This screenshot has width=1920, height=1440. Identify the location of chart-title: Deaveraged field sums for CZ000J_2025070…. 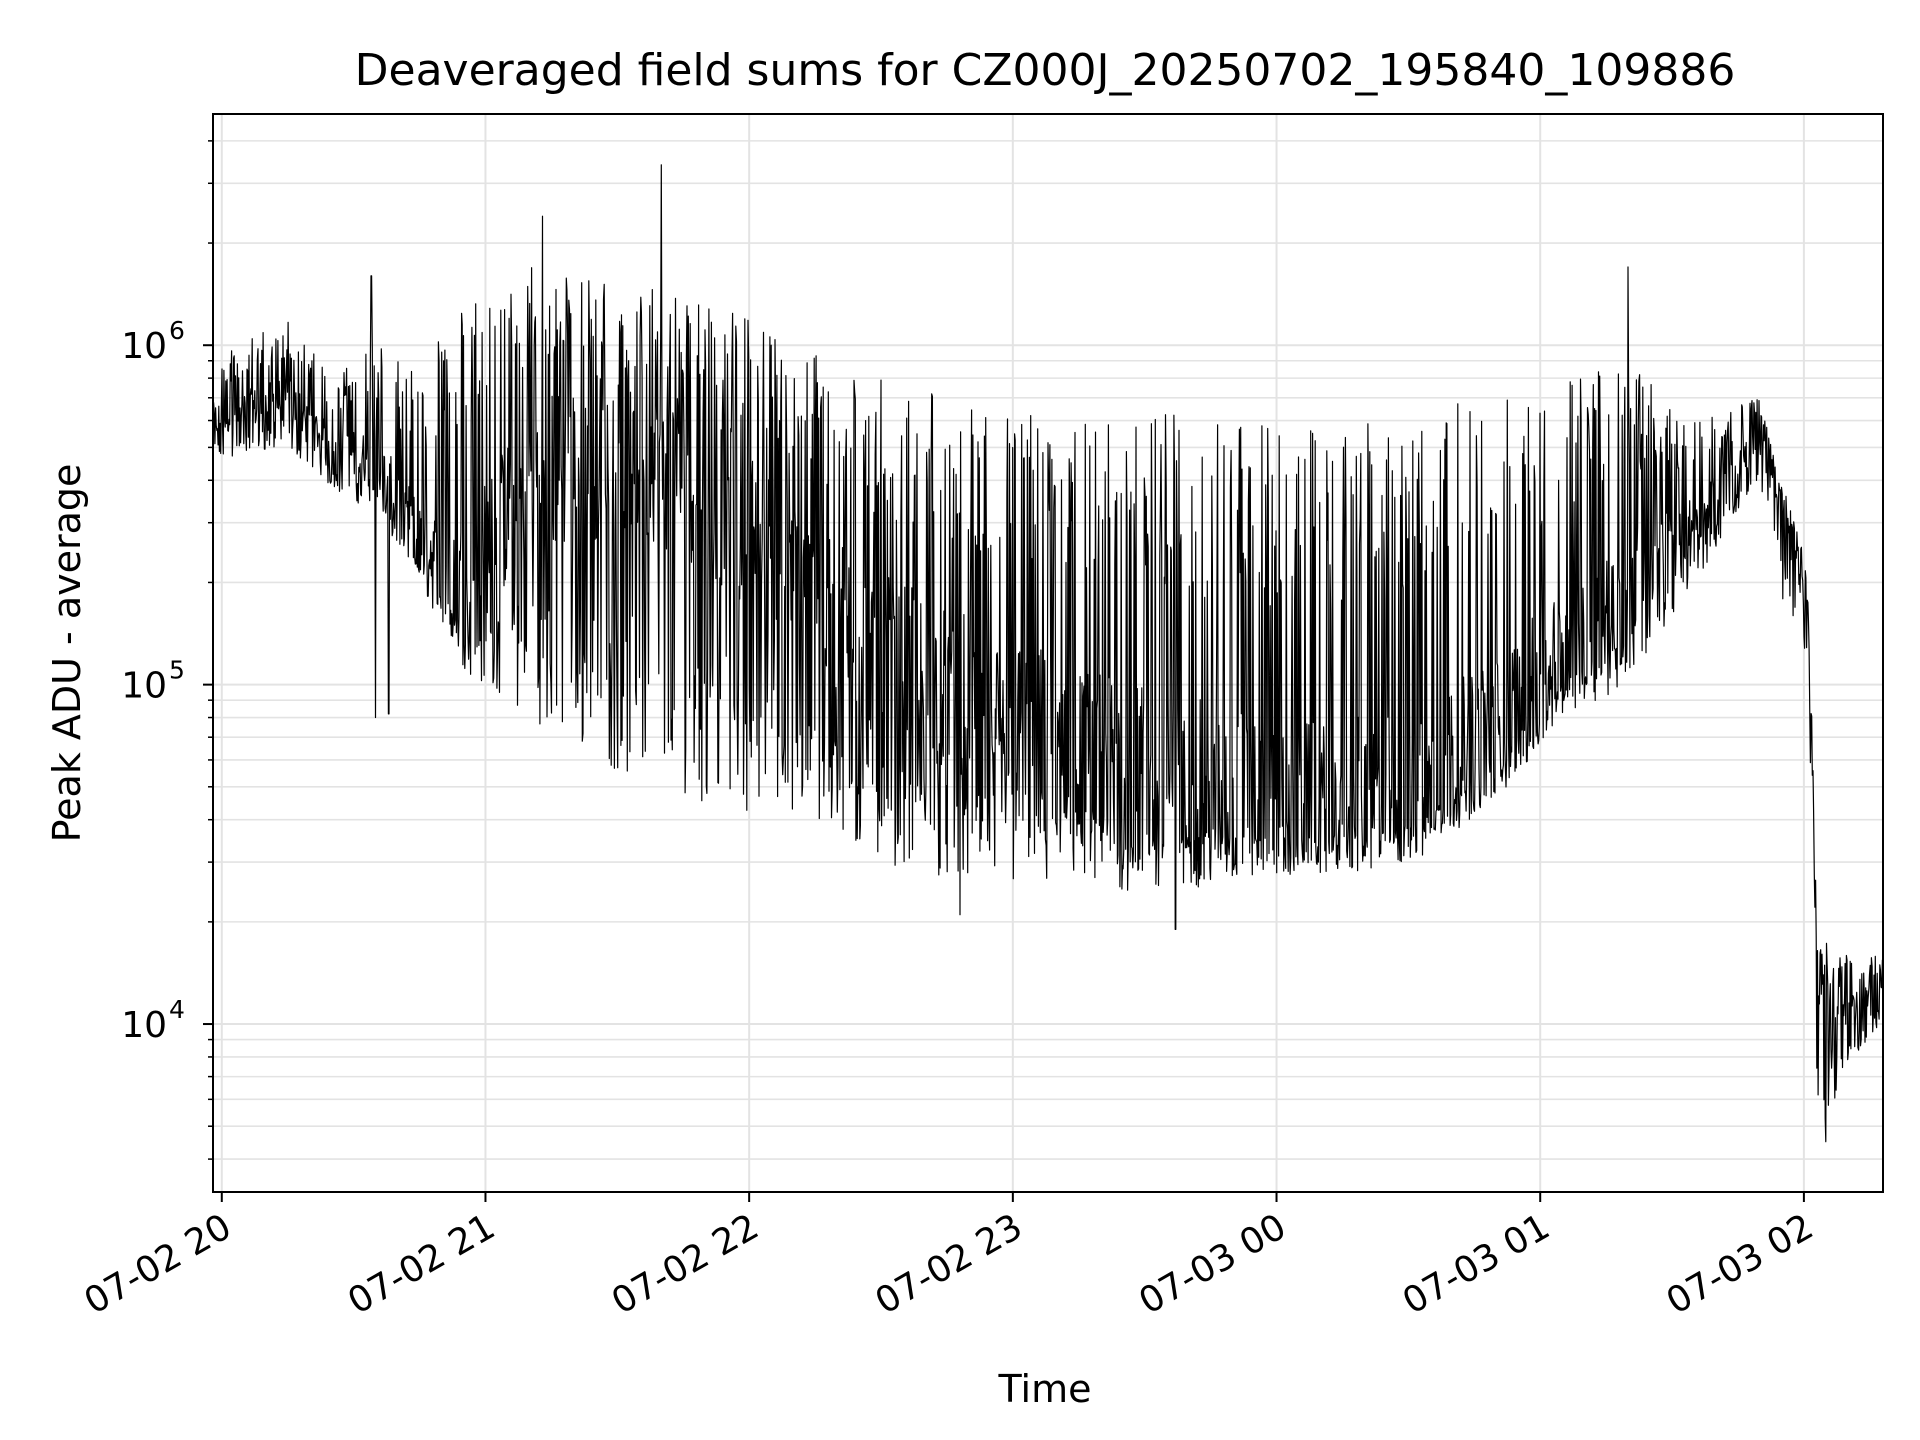
(1045, 70).